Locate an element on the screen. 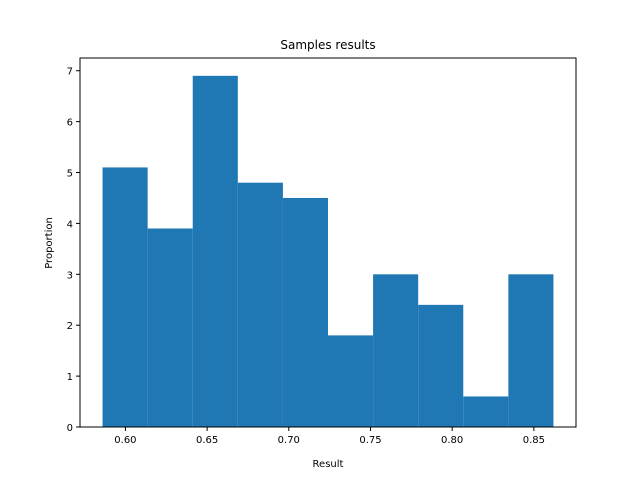 This screenshot has width=640, height=480. x-tick-label: 0.60 is located at coordinates (125, 440).